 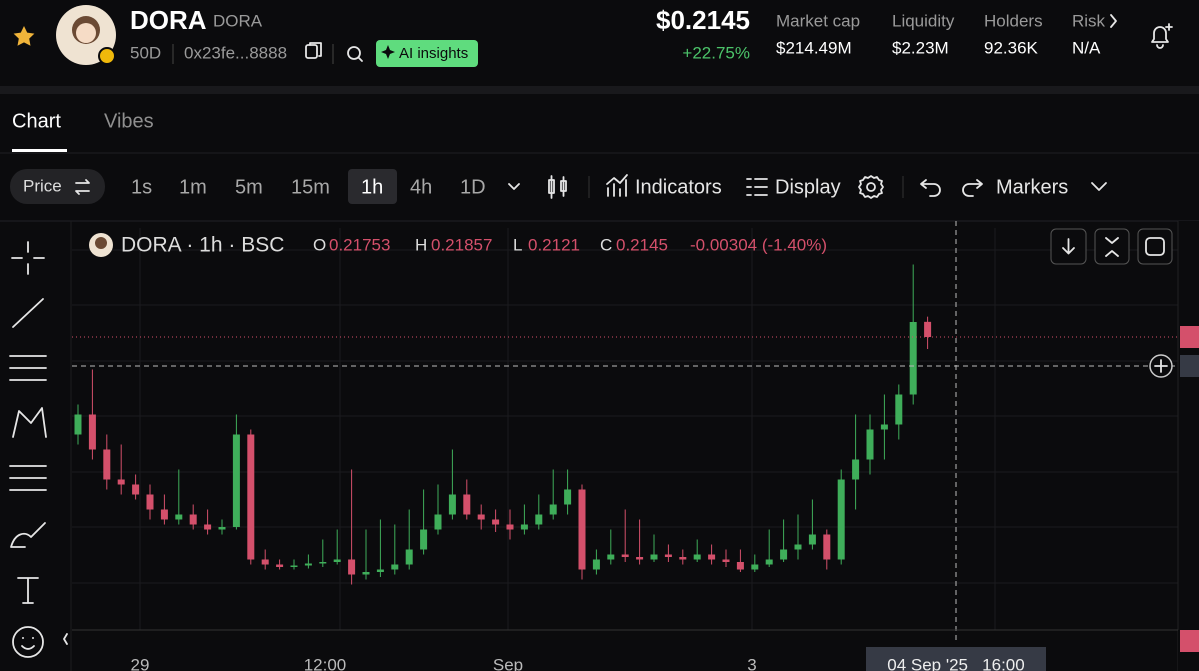 I want to click on ohlc-value: 0.21753, so click(x=359, y=244).